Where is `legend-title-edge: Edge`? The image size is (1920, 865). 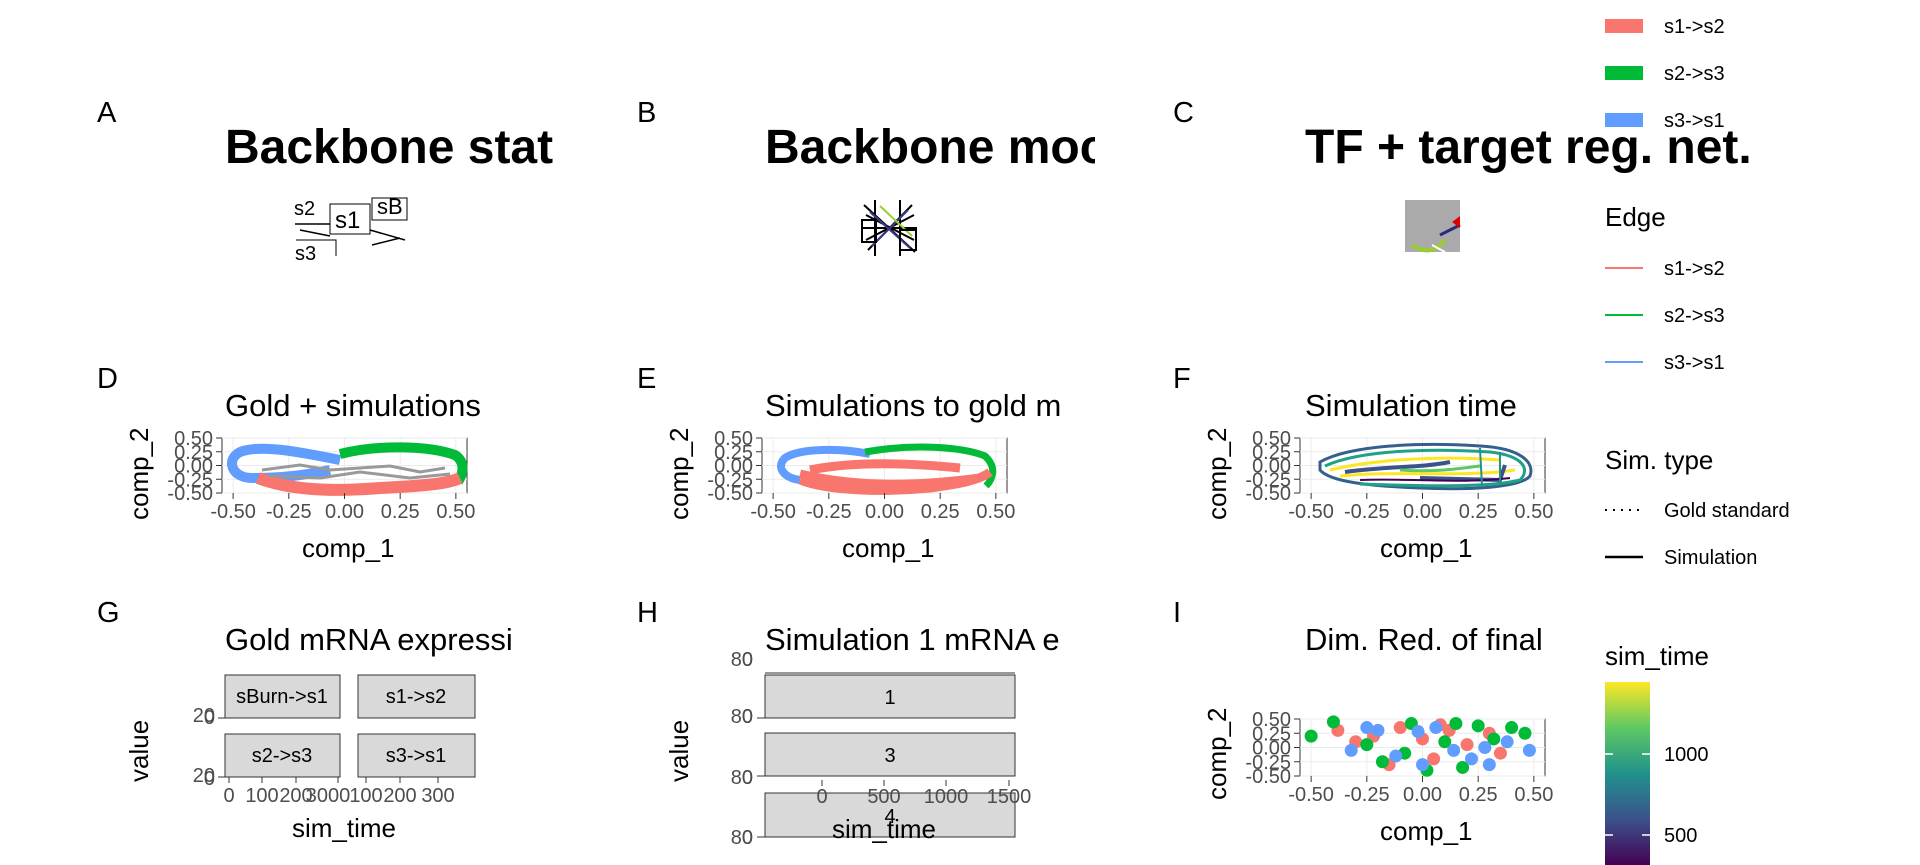 legend-title-edge: Edge is located at coordinates (1635, 217).